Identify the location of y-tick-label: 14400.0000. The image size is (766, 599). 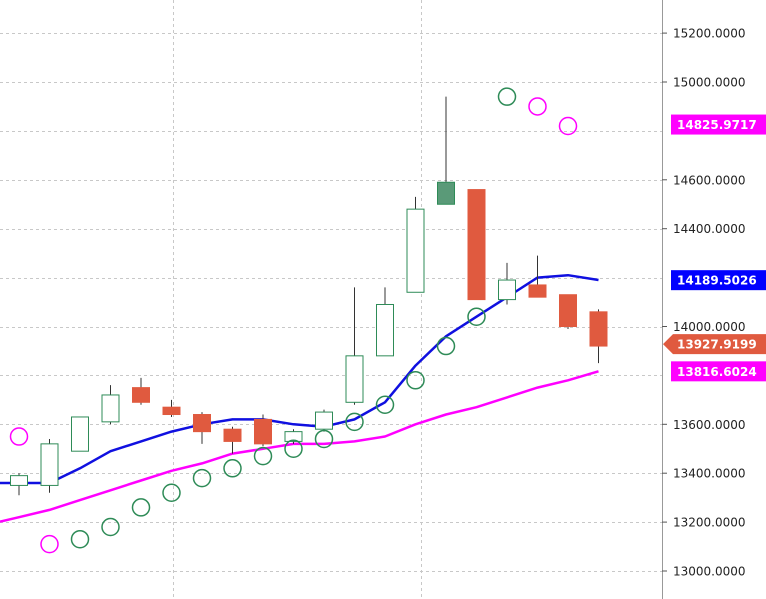
(709, 229).